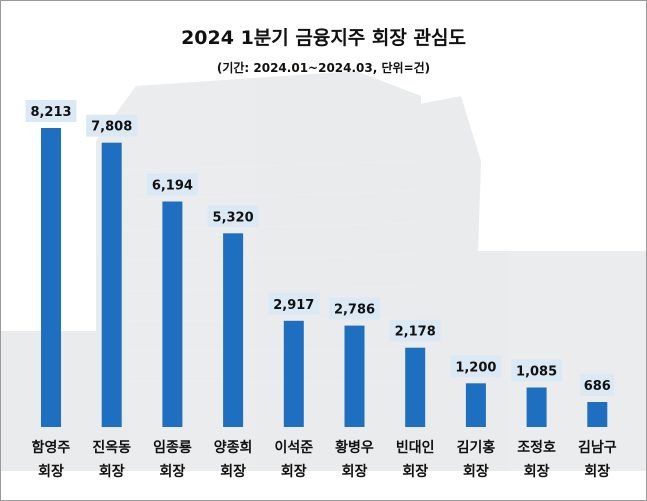  Describe the element at coordinates (233, 448) in the screenshot. I see `category-label: 양종희` at that location.